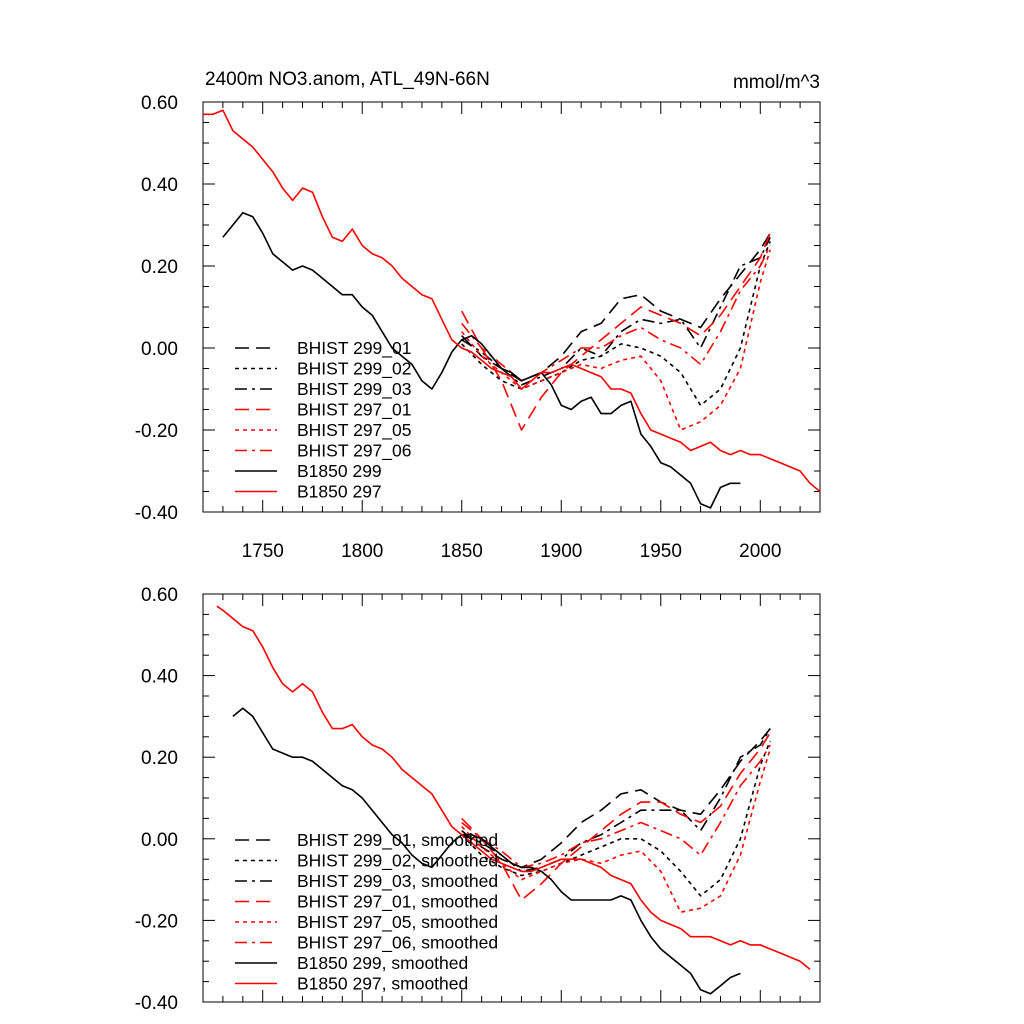 The image size is (1024, 1024). What do you see at coordinates (354, 410) in the screenshot?
I see `legend-label: BHIST 297_01` at bounding box center [354, 410].